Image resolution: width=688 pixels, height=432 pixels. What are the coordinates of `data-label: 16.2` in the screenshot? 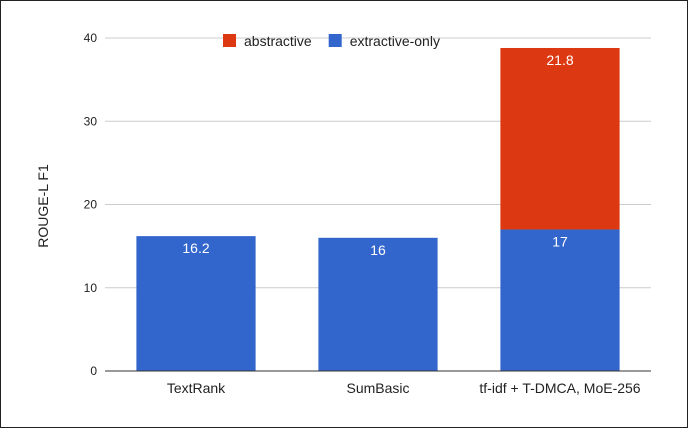 It's located at (195, 248).